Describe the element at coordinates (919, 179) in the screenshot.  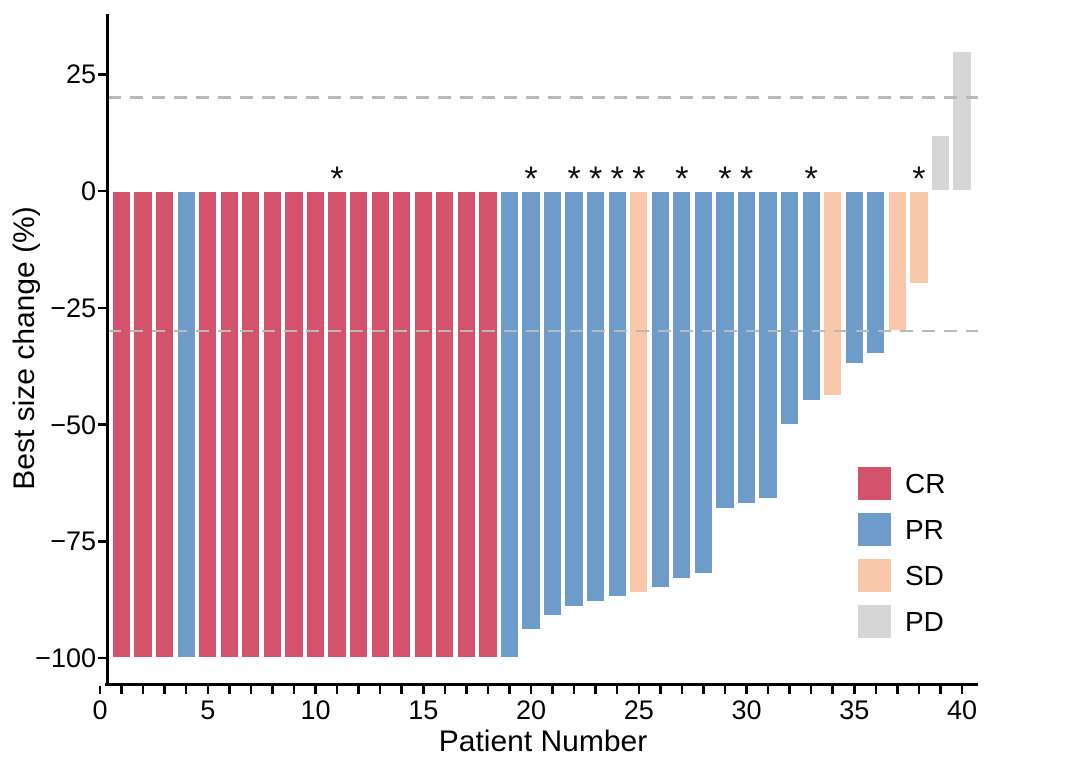
I see `asterisk-patient-38: *` at that location.